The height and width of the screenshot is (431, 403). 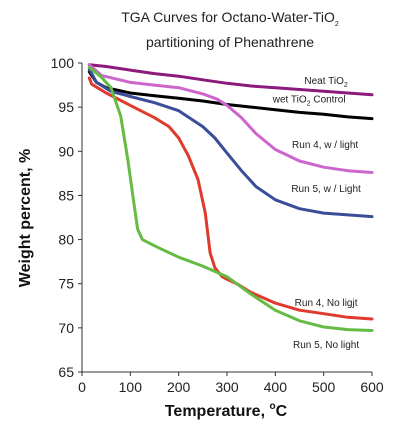 What do you see at coordinates (66, 284) in the screenshot?
I see `y-tick-label: 75` at bounding box center [66, 284].